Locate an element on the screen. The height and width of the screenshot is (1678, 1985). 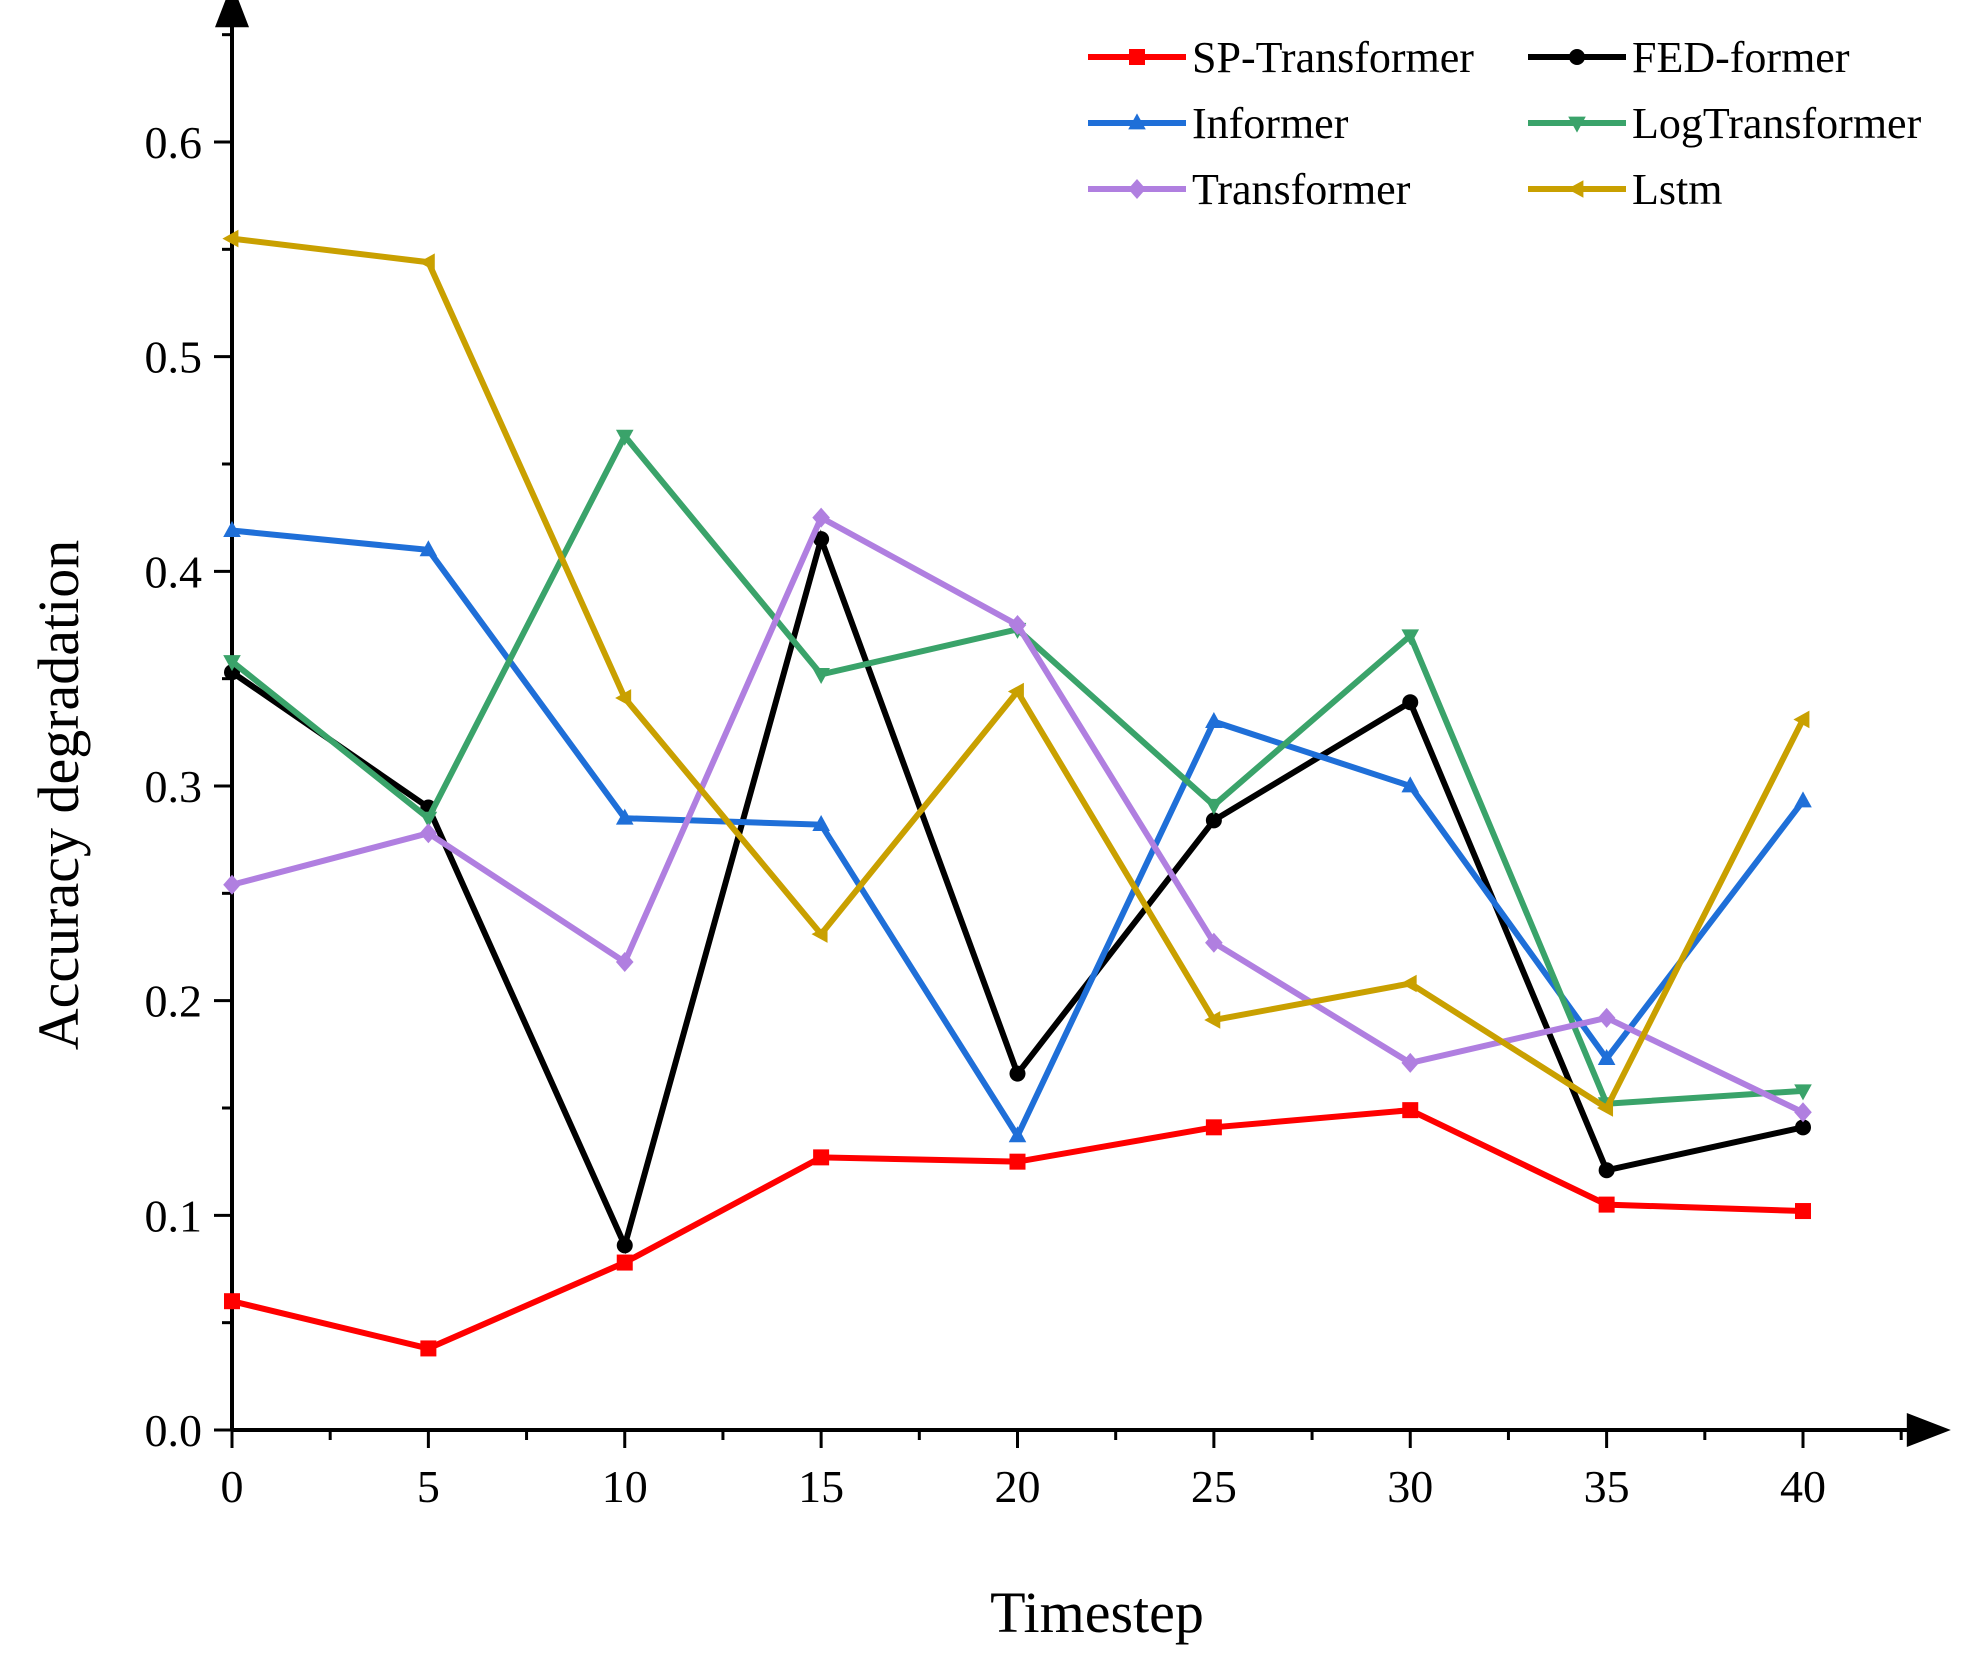
y-tick-label: 0.0 is located at coordinates (174, 1430).